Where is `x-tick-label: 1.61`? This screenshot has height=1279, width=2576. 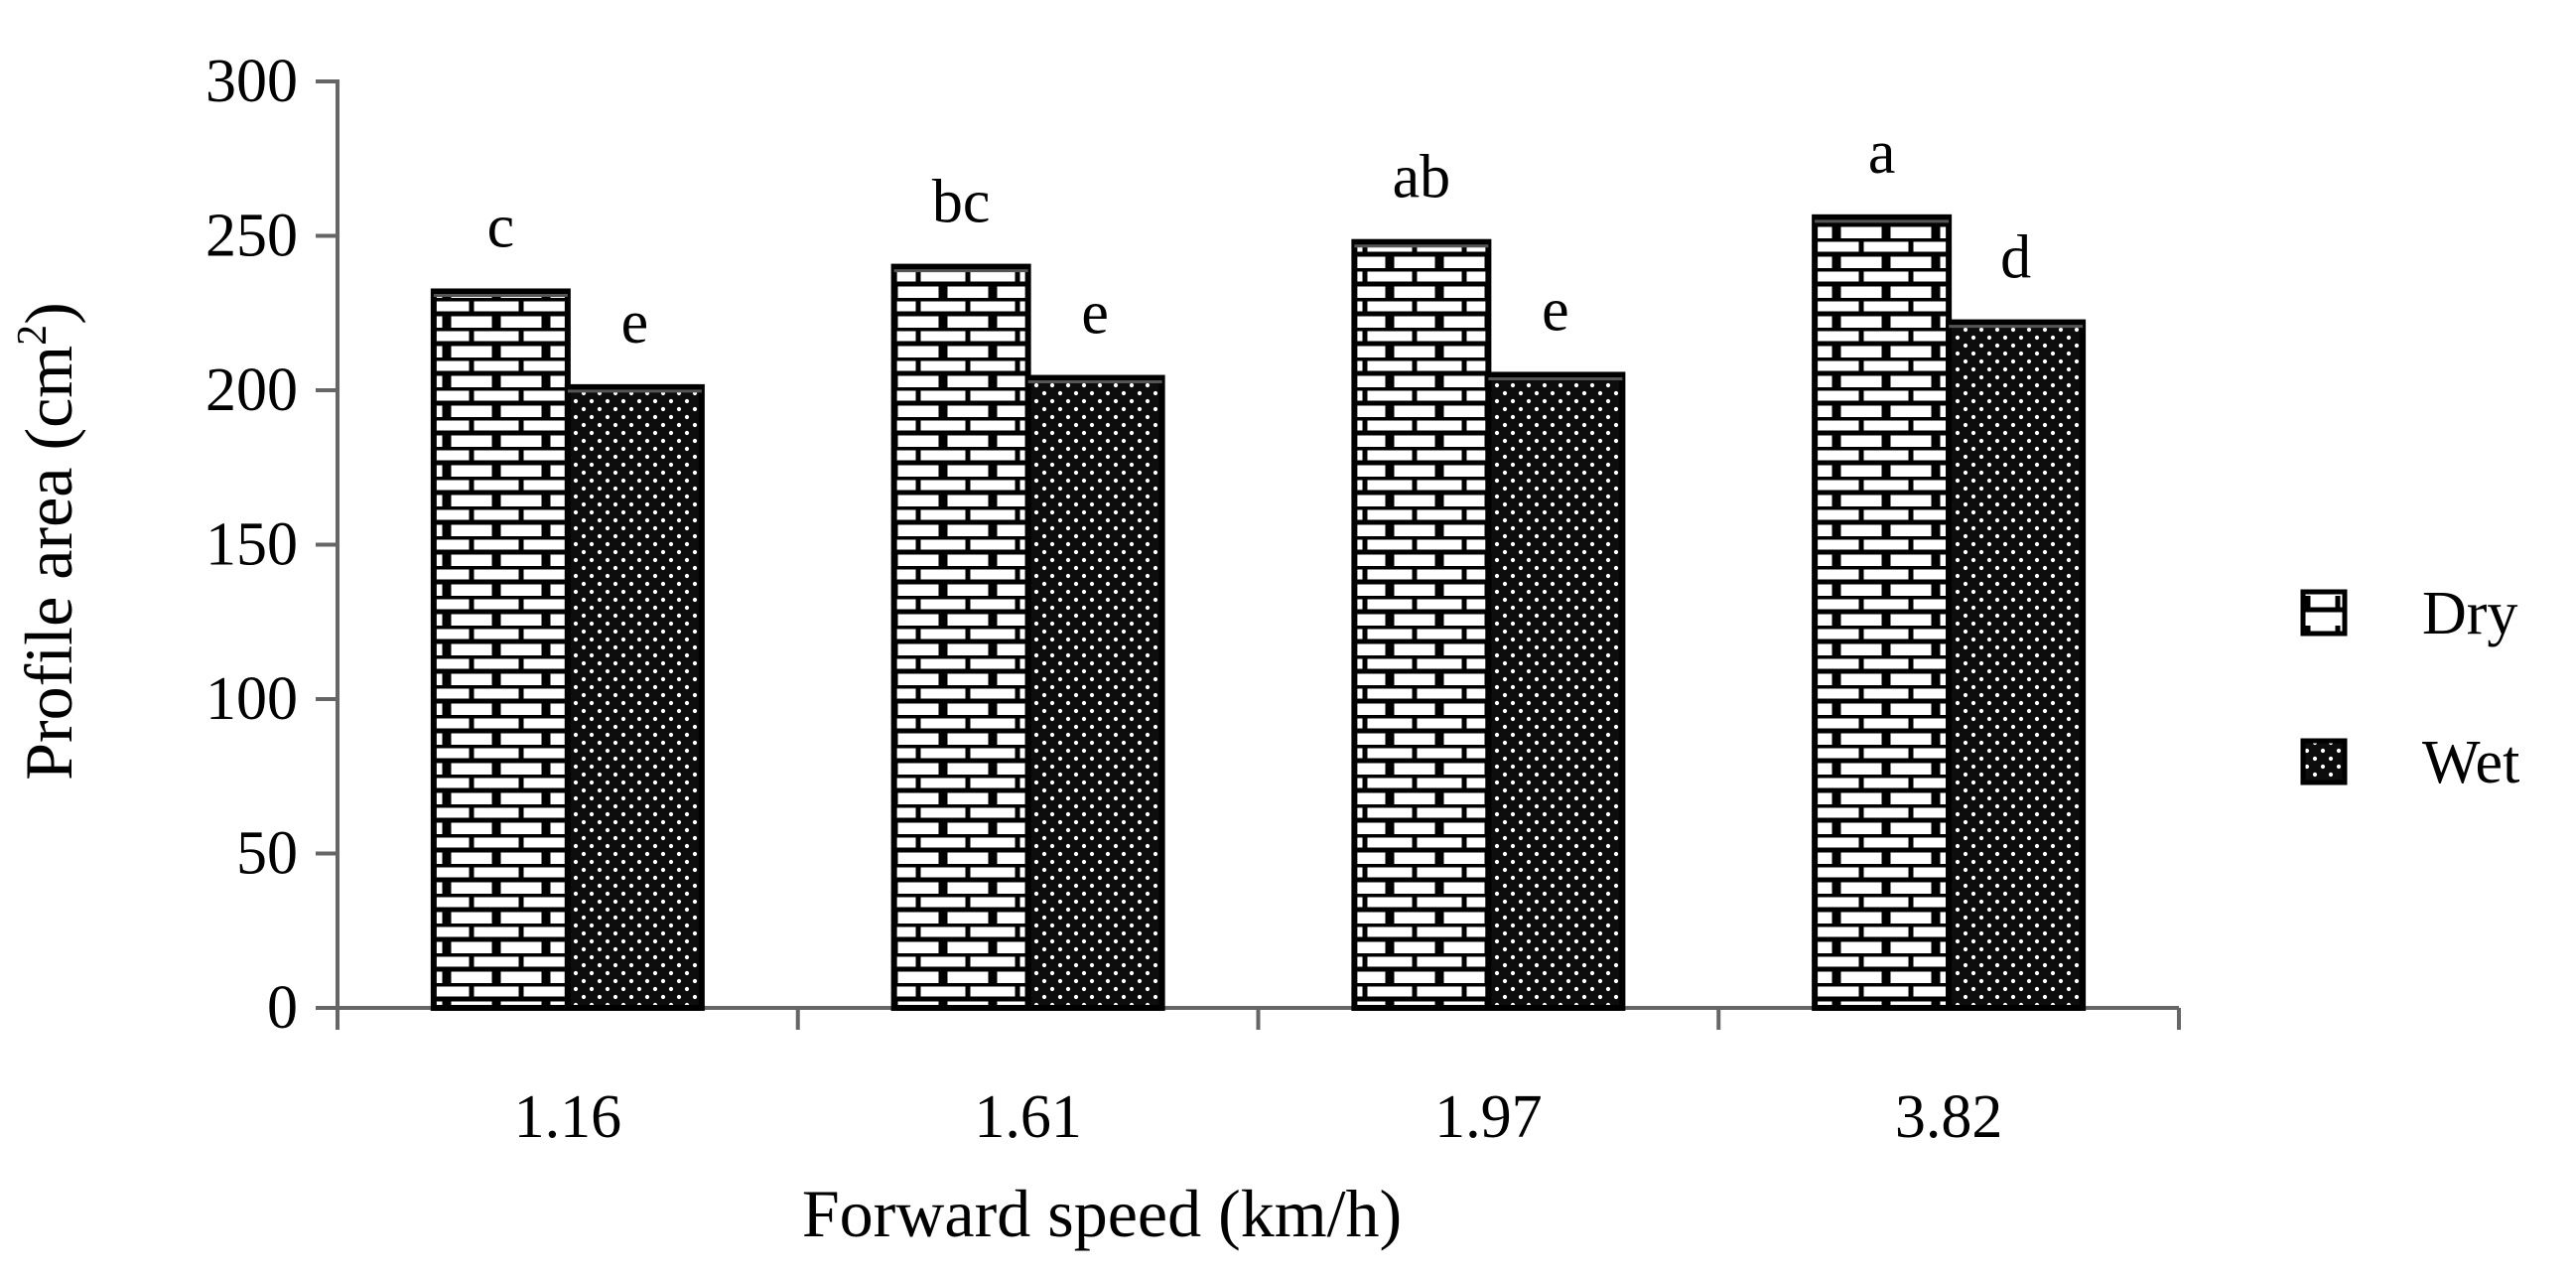
x-tick-label: 1.61 is located at coordinates (1028, 1117).